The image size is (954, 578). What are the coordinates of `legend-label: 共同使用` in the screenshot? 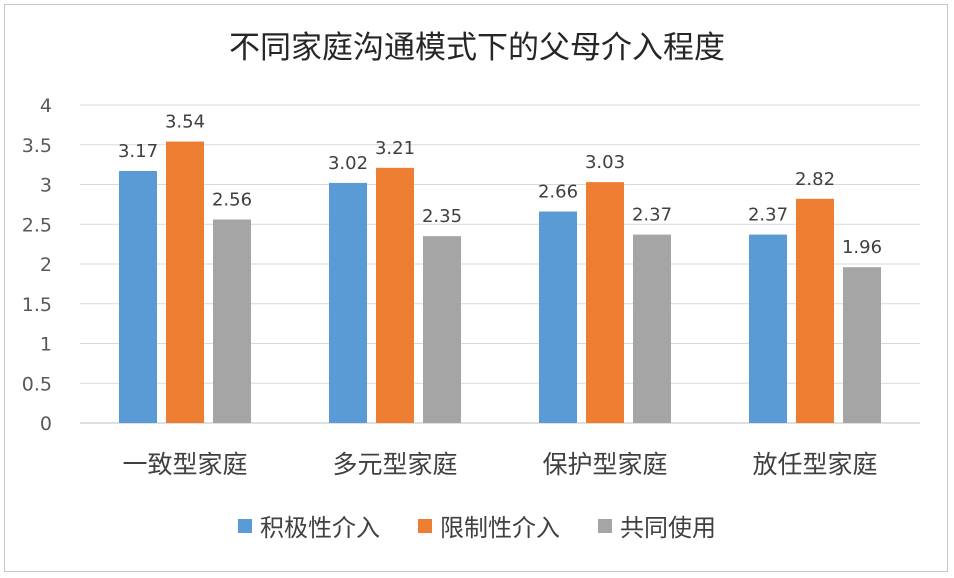 It's located at (668, 528).